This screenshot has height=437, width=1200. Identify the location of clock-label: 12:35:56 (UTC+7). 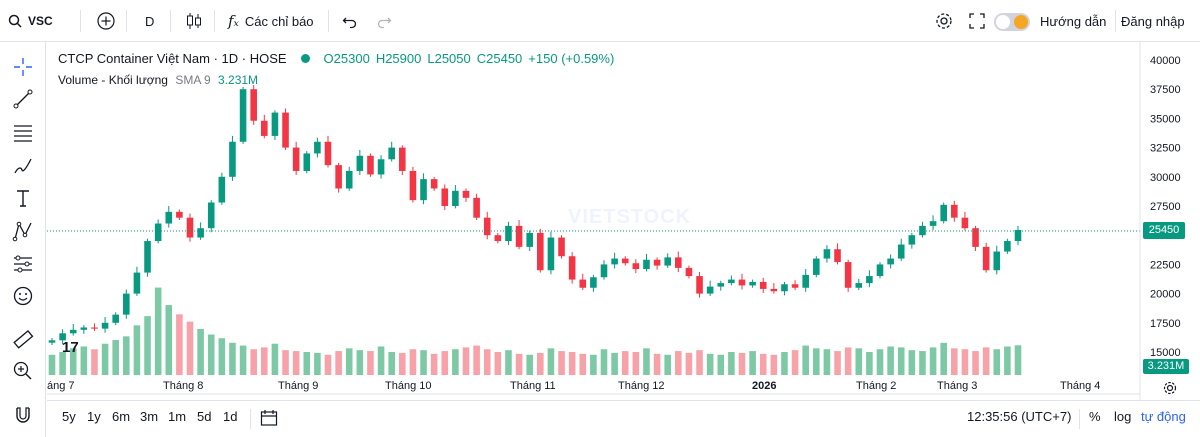
(1019, 416).